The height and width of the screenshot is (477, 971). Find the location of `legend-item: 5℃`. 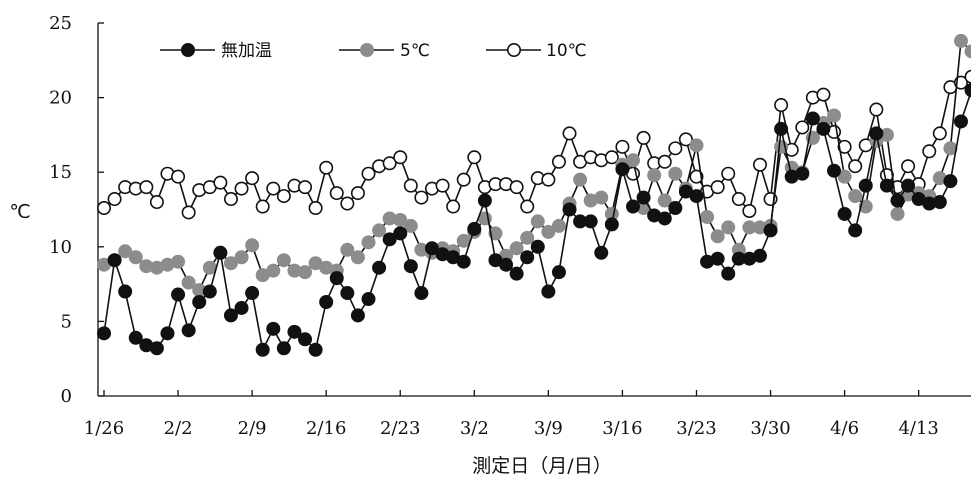

legend-item: 5℃ is located at coordinates (384, 51).